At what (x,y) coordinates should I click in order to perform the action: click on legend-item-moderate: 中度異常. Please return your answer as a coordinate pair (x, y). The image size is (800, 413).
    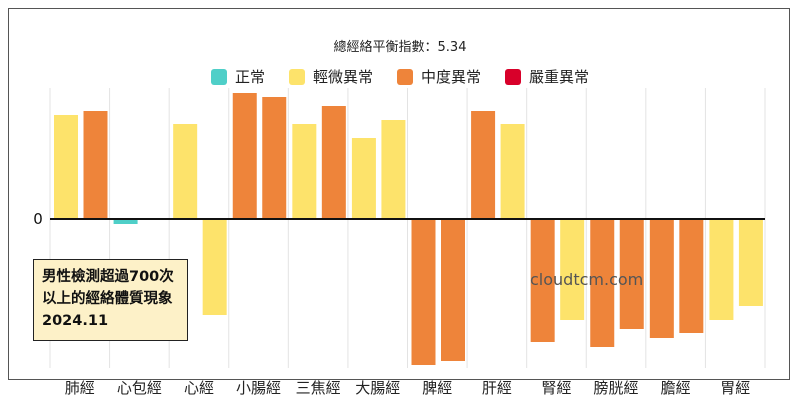
    Looking at the image, I should click on (439, 76).